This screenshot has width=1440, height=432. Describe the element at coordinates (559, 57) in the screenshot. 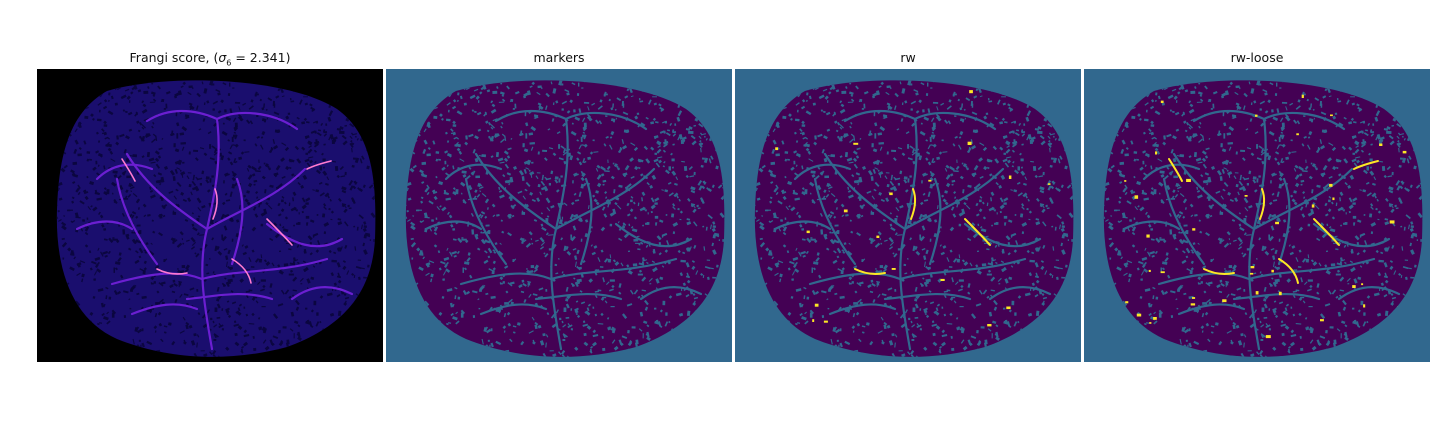

I see `panel-title-markers: markers` at that location.